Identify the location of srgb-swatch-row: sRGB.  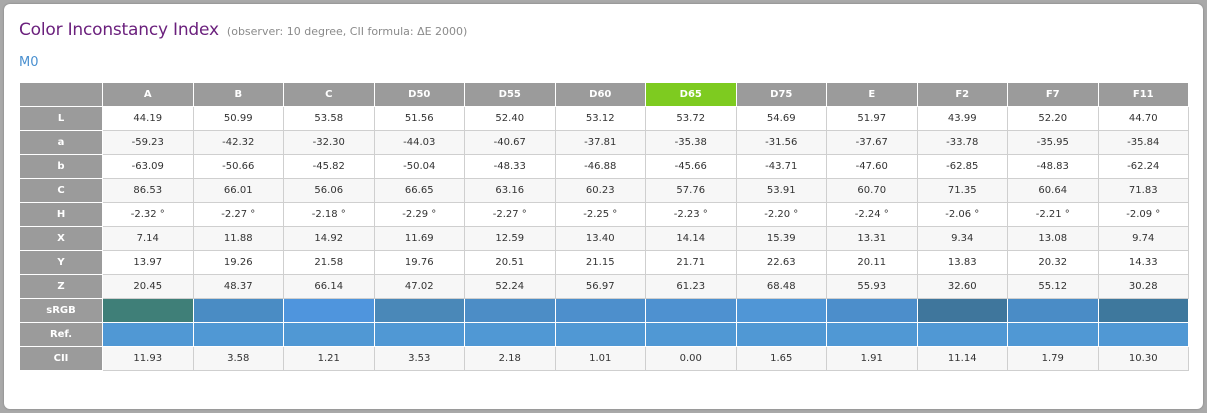
(604, 310).